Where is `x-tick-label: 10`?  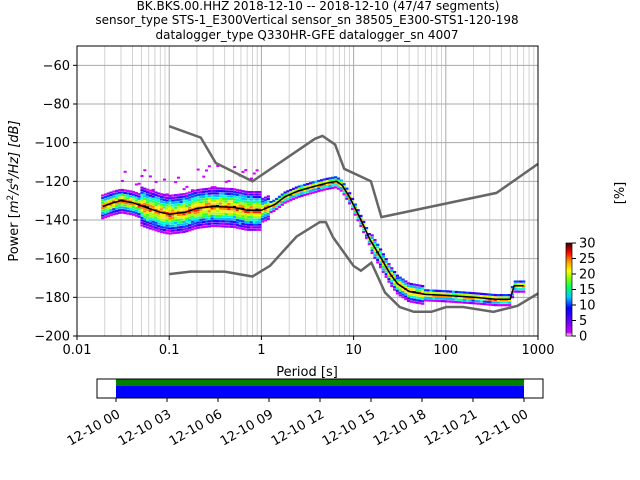
x-tick-label: 10 is located at coordinates (353, 350).